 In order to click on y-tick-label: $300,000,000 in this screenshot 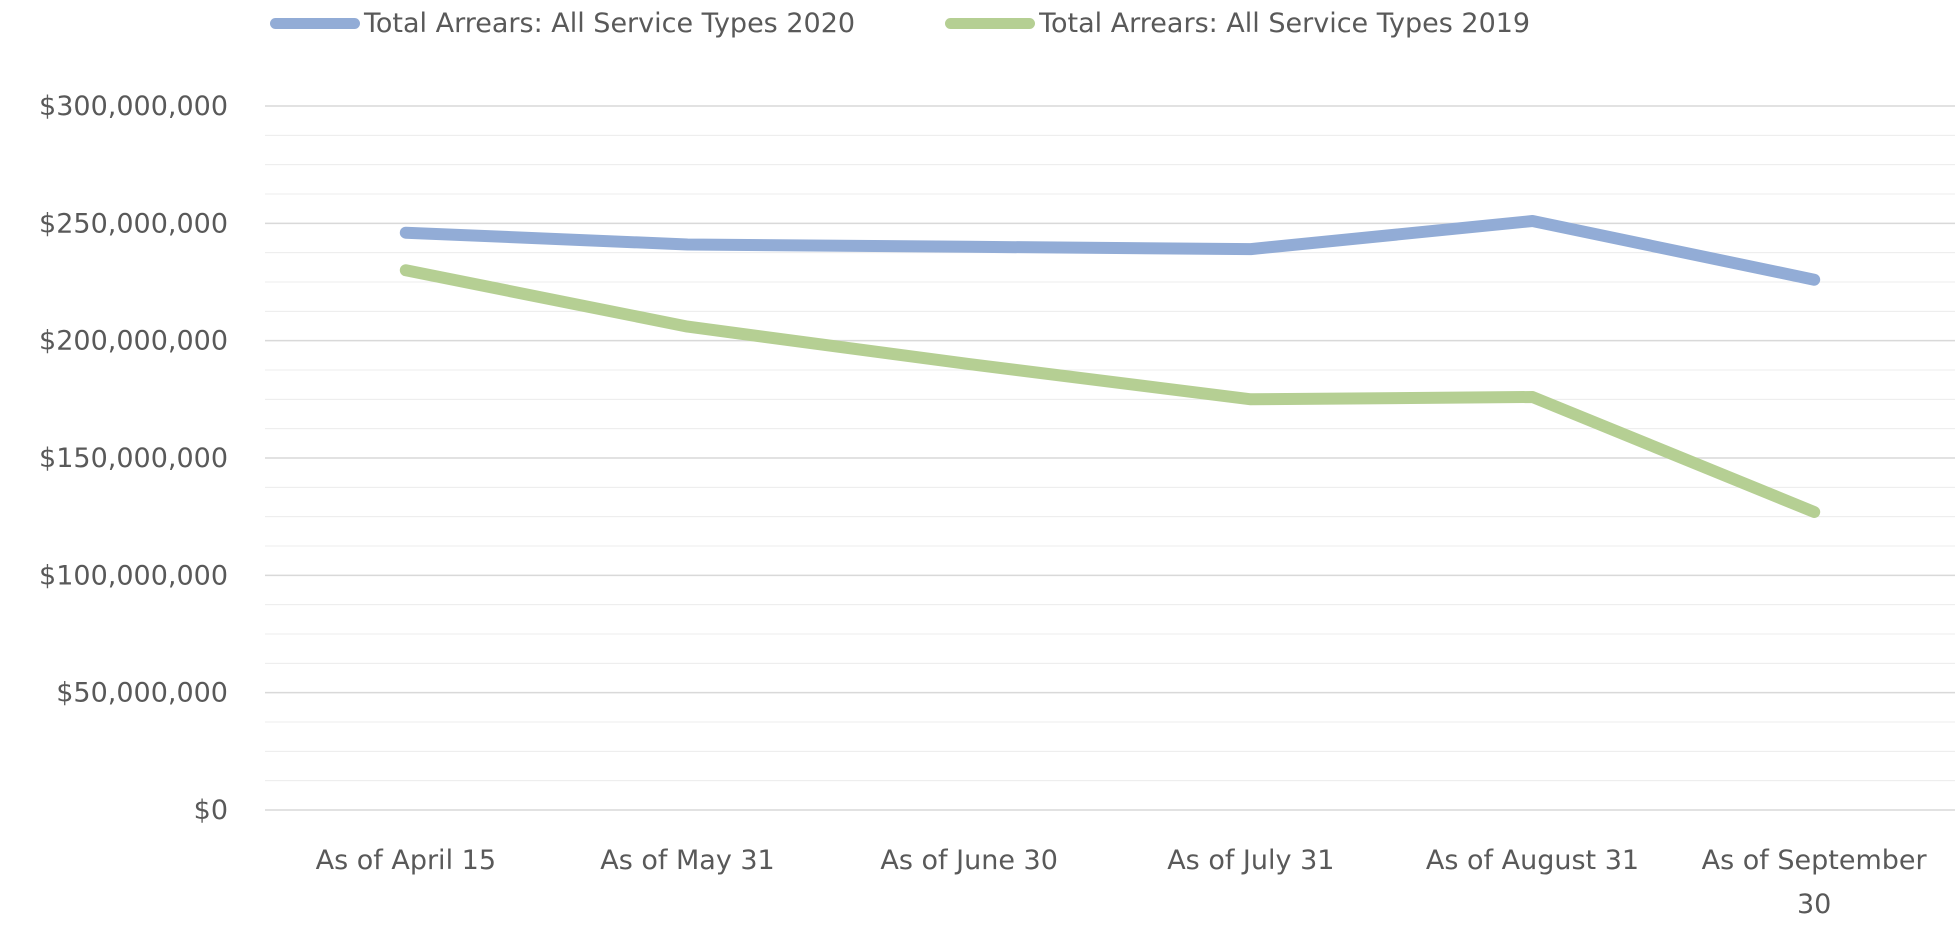, I will do `click(133, 106)`.